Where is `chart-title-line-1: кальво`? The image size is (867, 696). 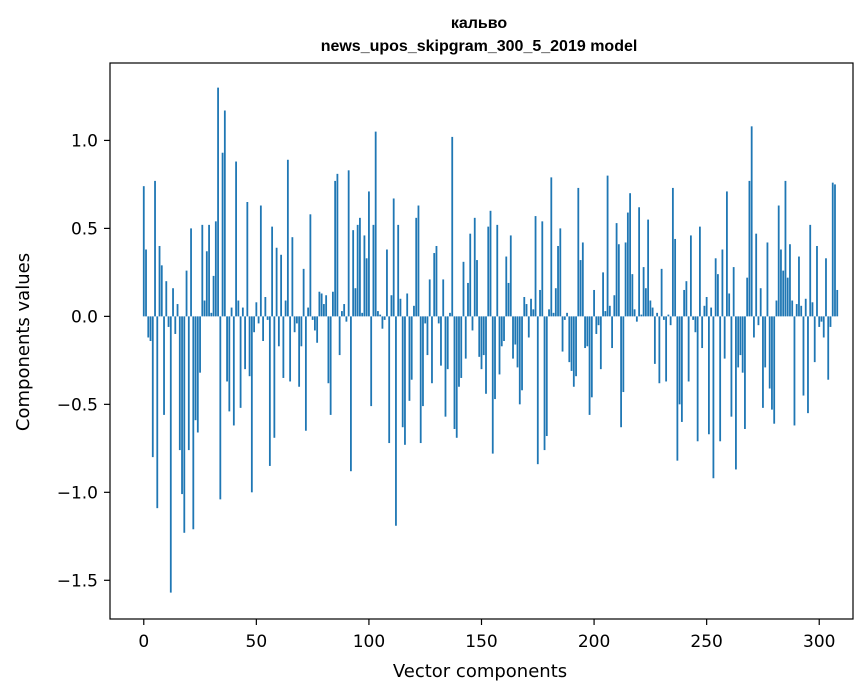 chart-title-line-1: кальво is located at coordinates (479, 23).